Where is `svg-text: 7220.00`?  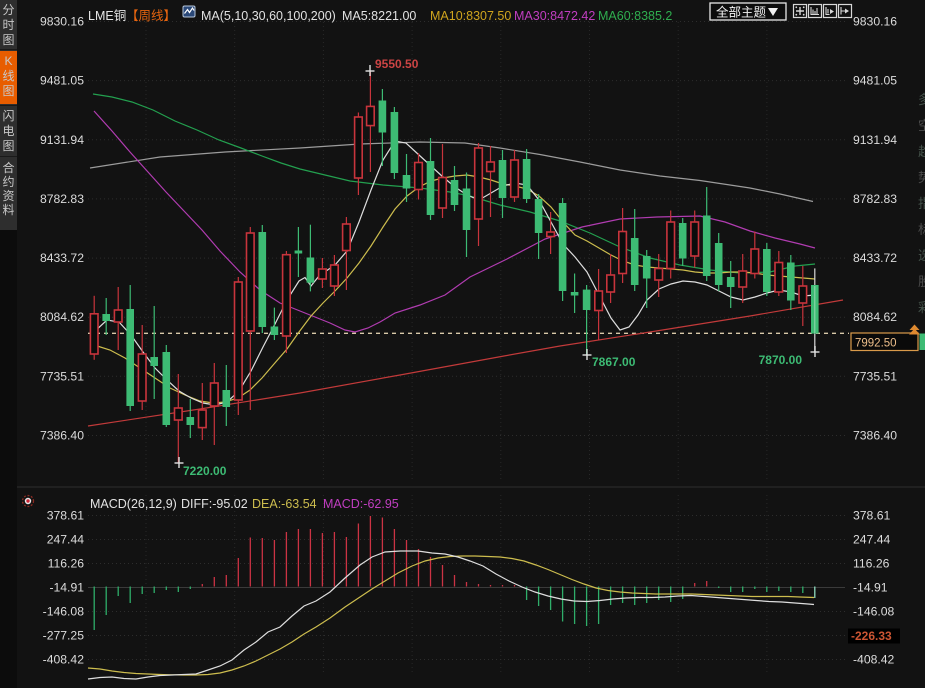 svg-text: 7220.00 is located at coordinates (205, 471).